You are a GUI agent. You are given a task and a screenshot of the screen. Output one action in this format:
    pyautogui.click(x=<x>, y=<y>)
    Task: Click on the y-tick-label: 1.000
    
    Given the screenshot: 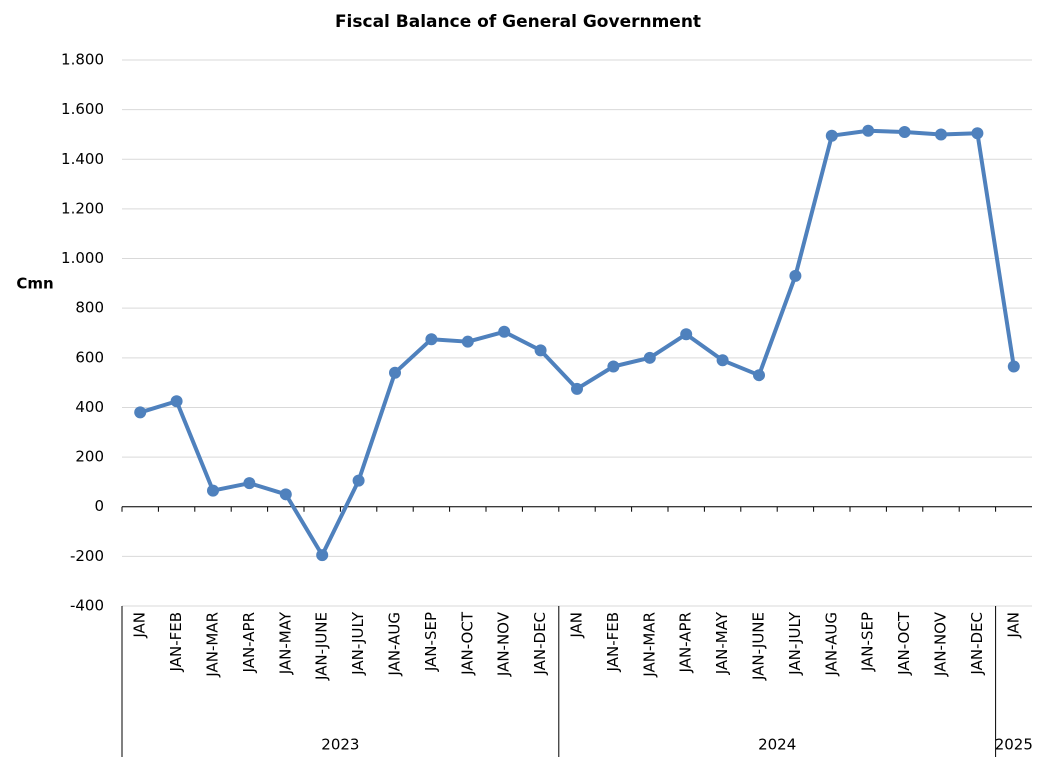 What is the action you would take?
    pyautogui.click(x=82, y=258)
    